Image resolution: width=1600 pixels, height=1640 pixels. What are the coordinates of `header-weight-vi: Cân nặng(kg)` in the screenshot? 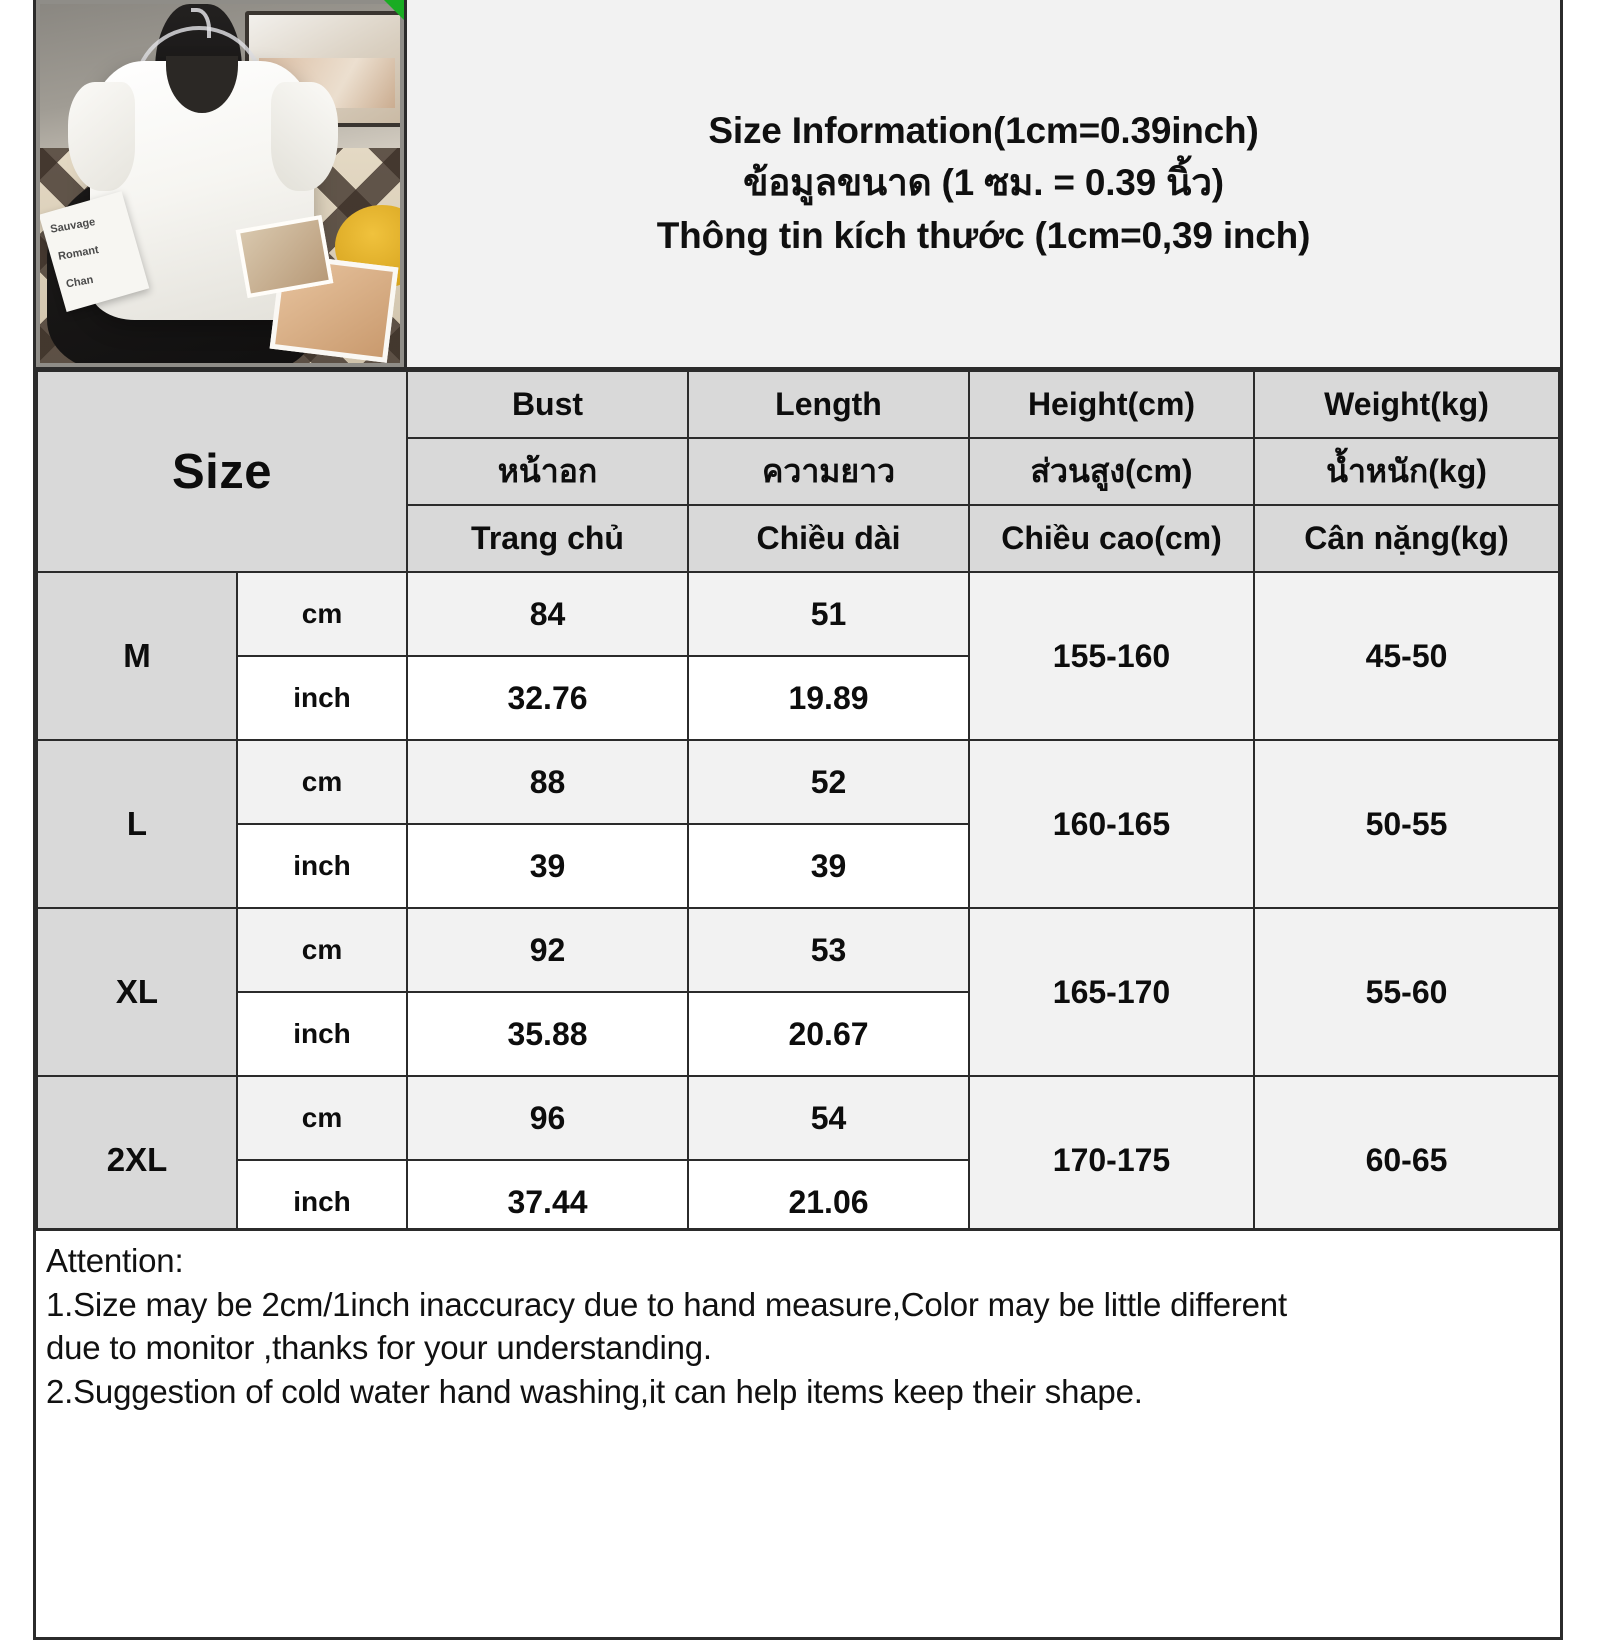 It's located at (1406, 538).